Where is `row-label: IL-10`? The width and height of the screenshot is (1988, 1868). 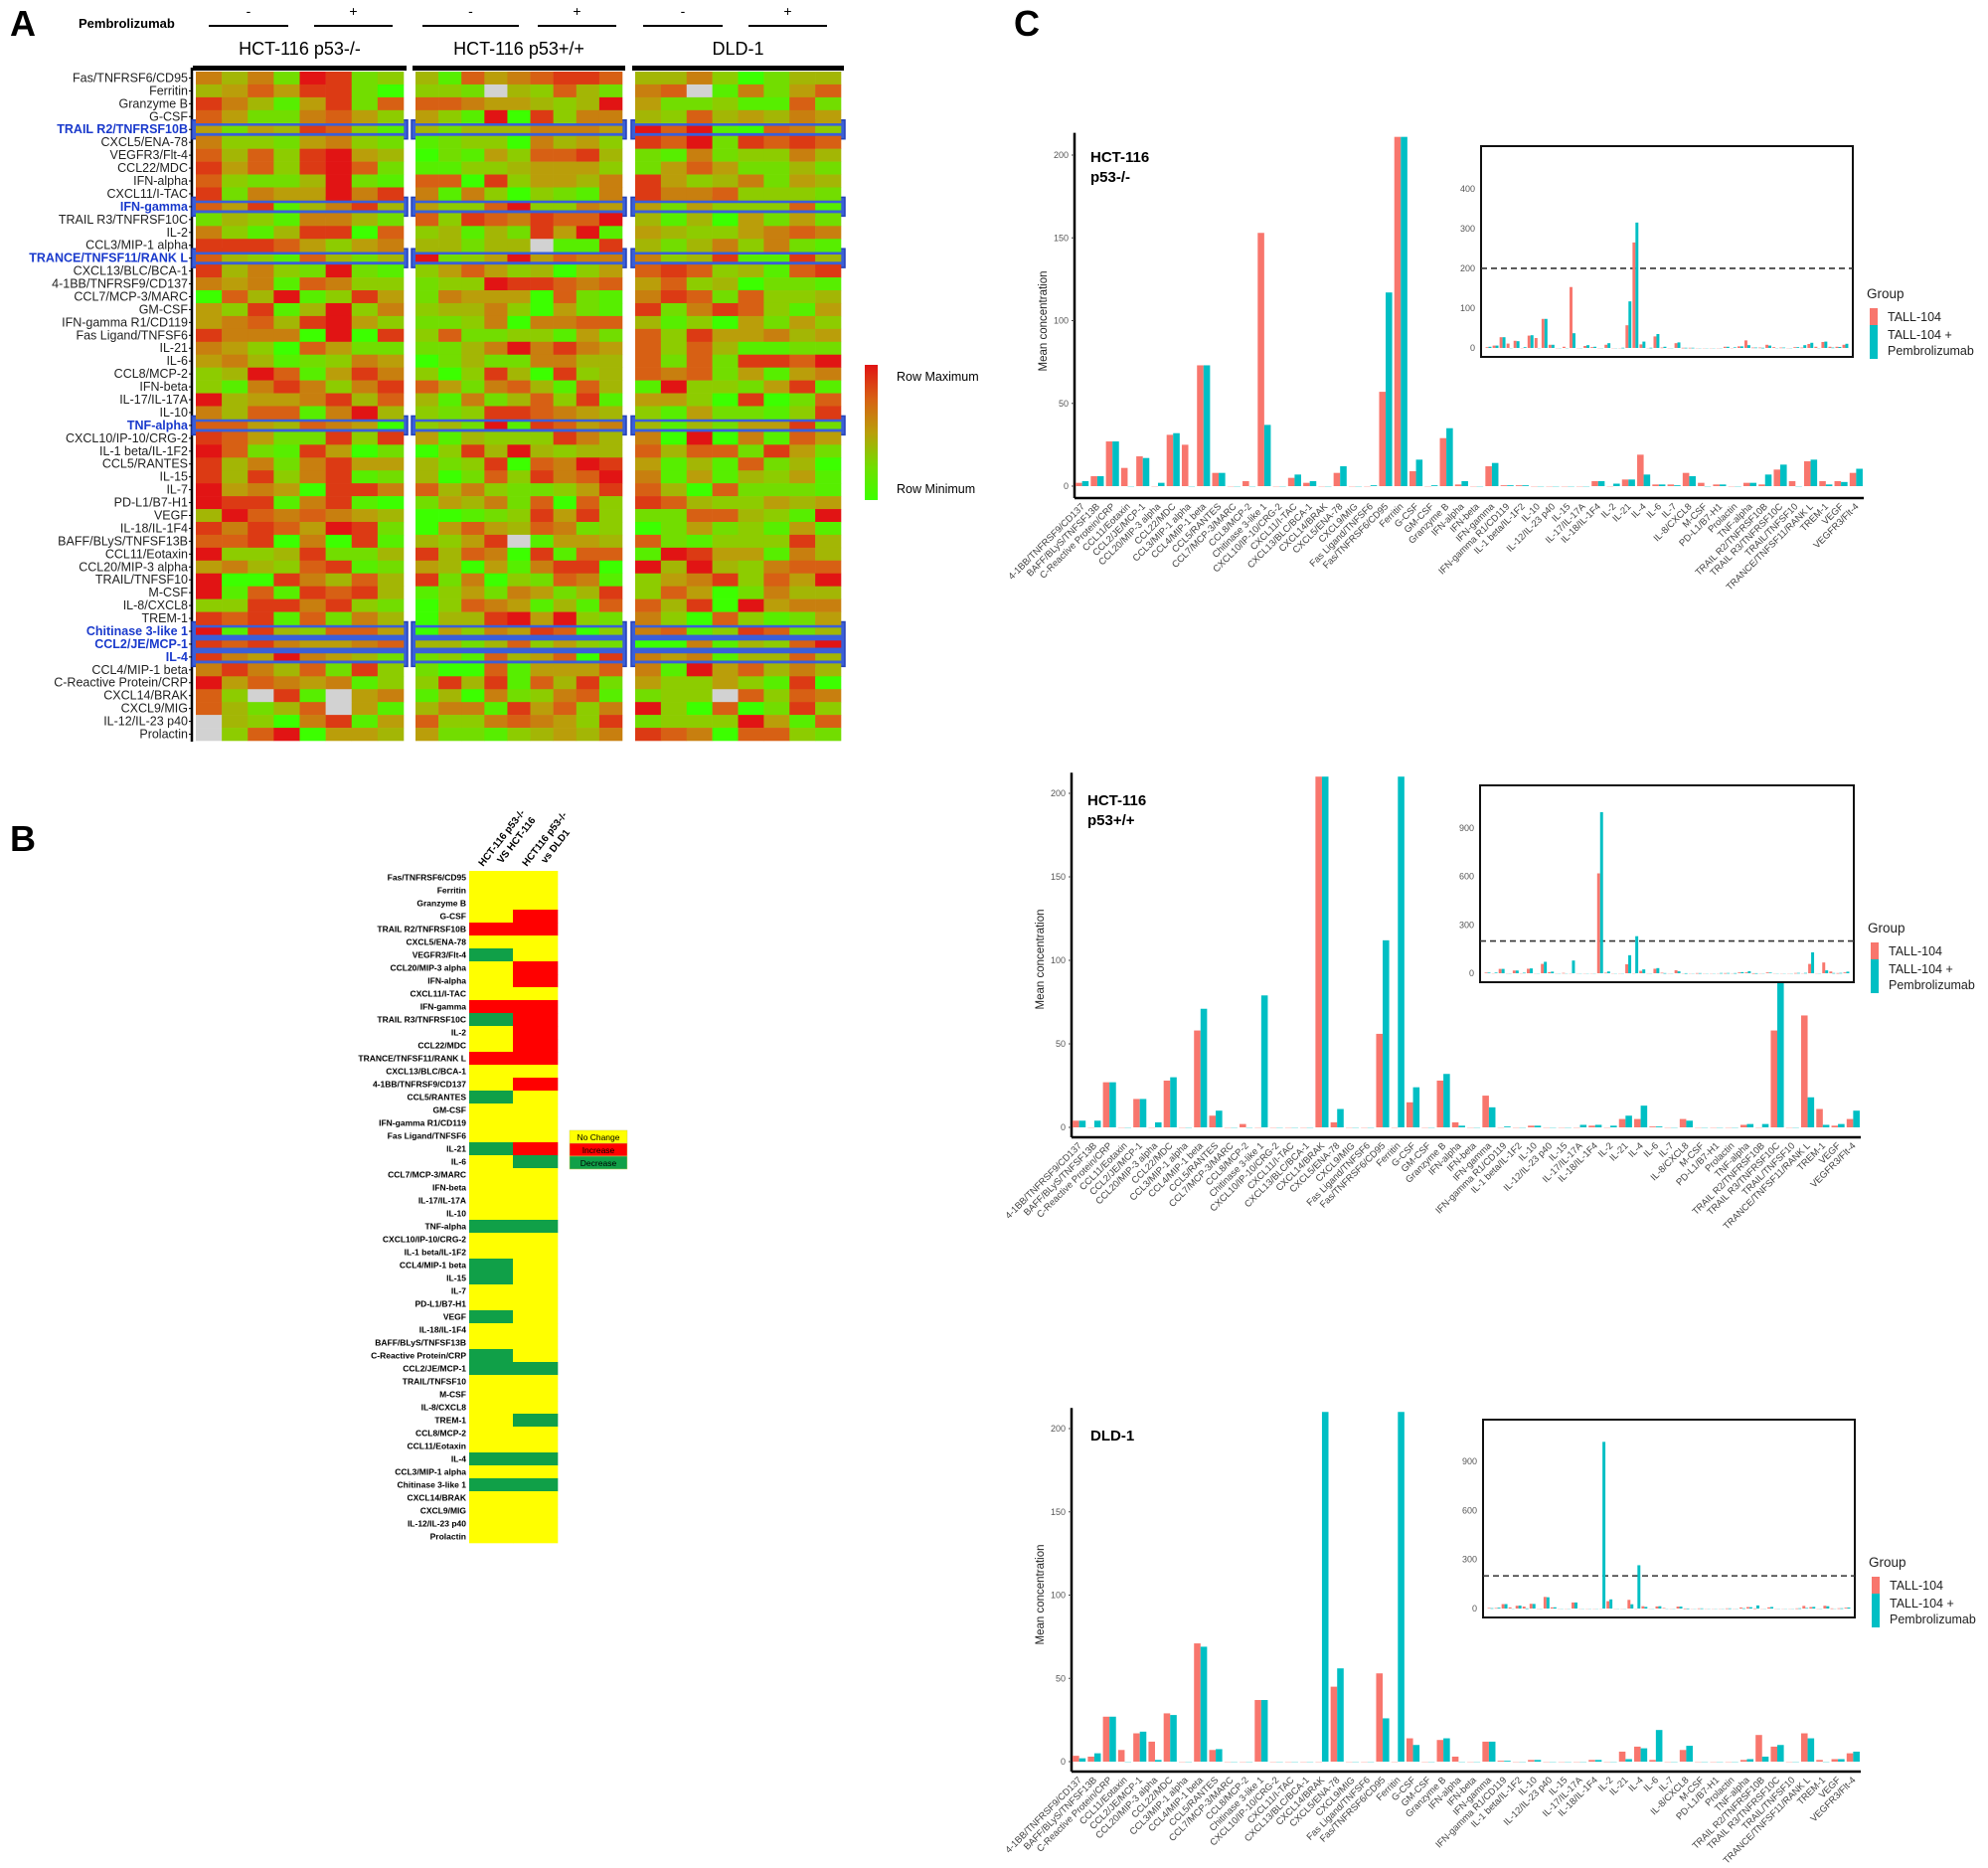
row-label: IL-10 is located at coordinates (174, 413).